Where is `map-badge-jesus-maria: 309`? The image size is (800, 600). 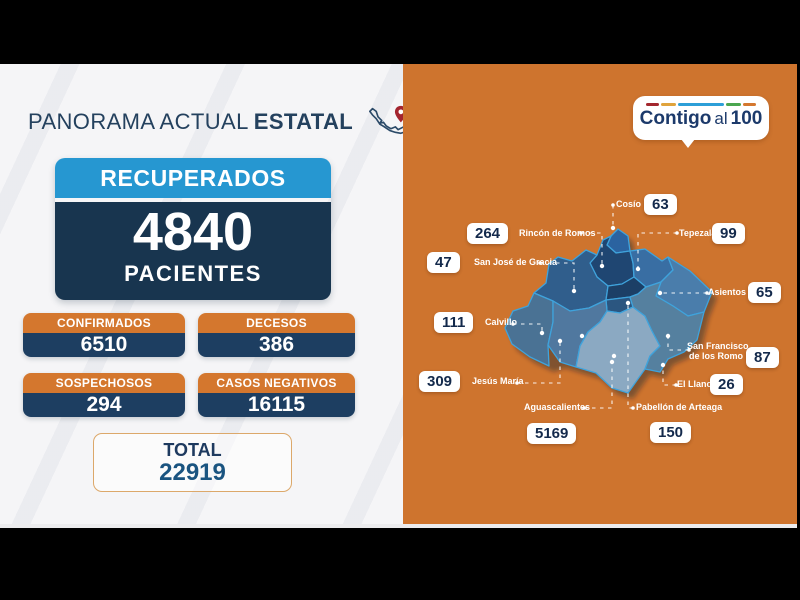 map-badge-jesus-maria: 309 is located at coordinates (440, 381).